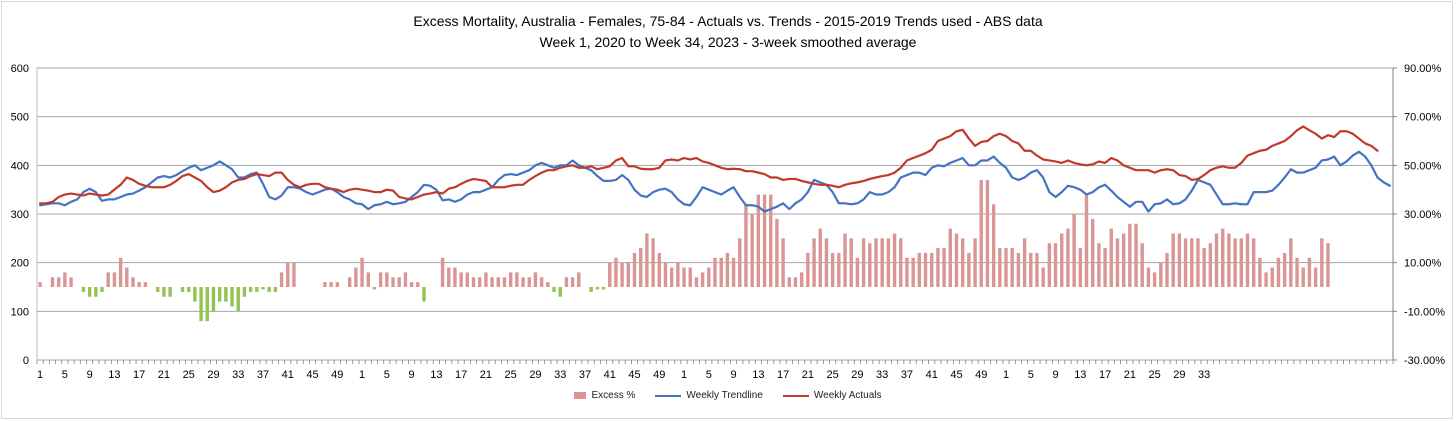 This screenshot has width=1456, height=421. I want to click on x-tick-label: 21, so click(486, 375).